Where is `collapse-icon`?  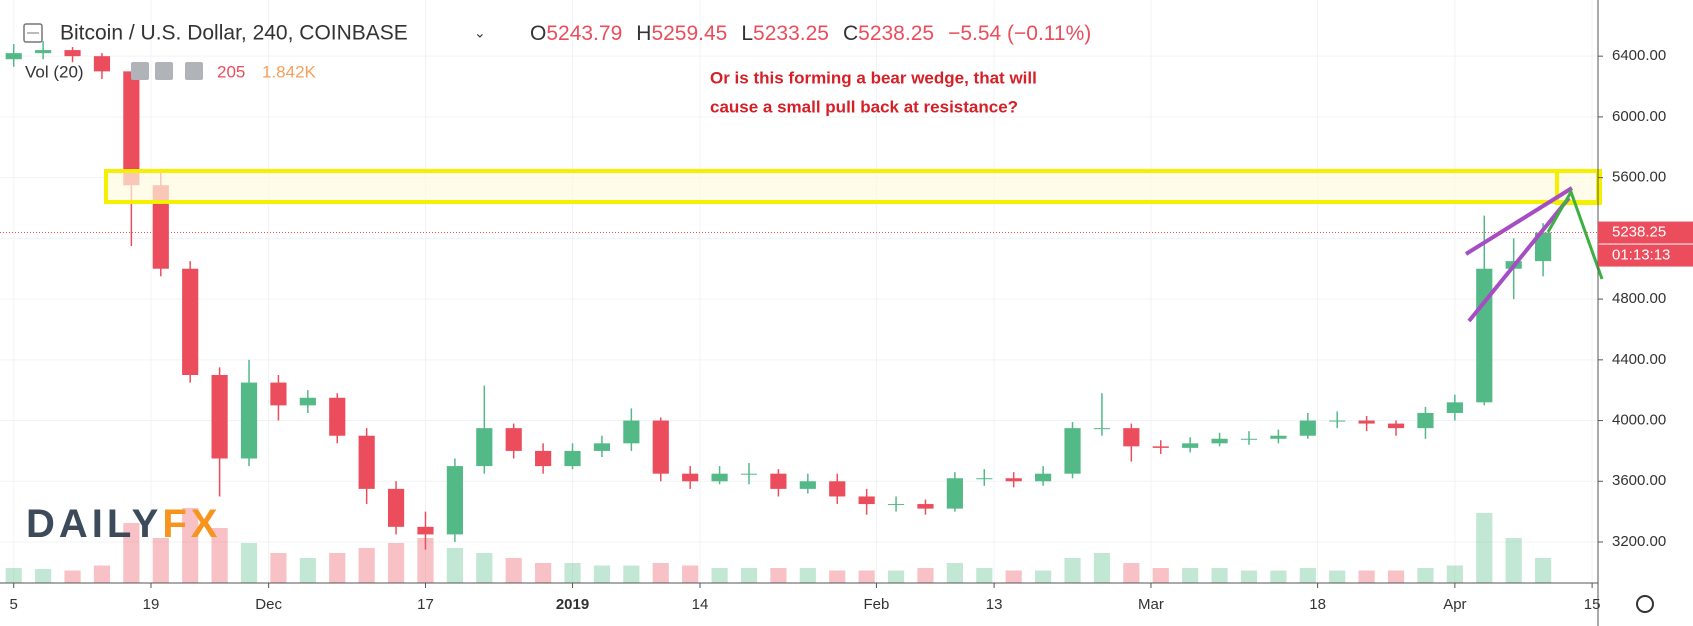 collapse-icon is located at coordinates (33, 33).